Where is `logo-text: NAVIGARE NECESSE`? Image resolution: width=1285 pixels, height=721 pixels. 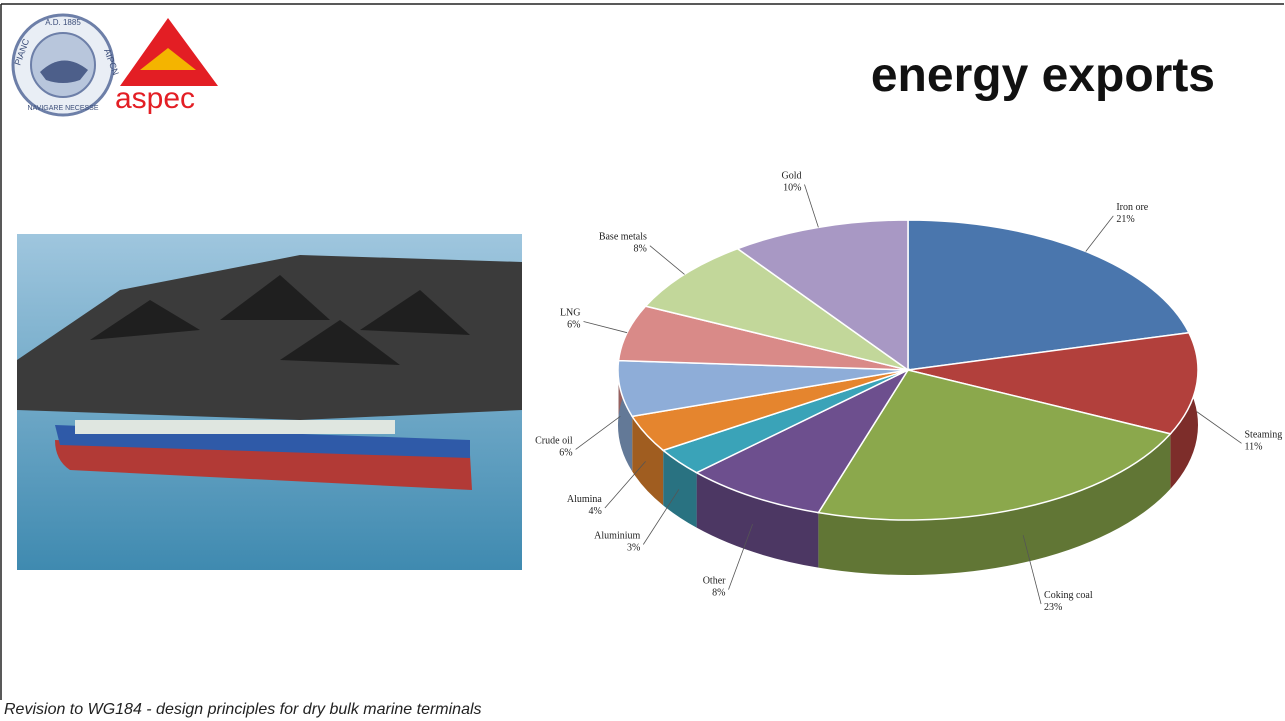 logo-text: NAVIGARE NECESSE is located at coordinates (62, 108).